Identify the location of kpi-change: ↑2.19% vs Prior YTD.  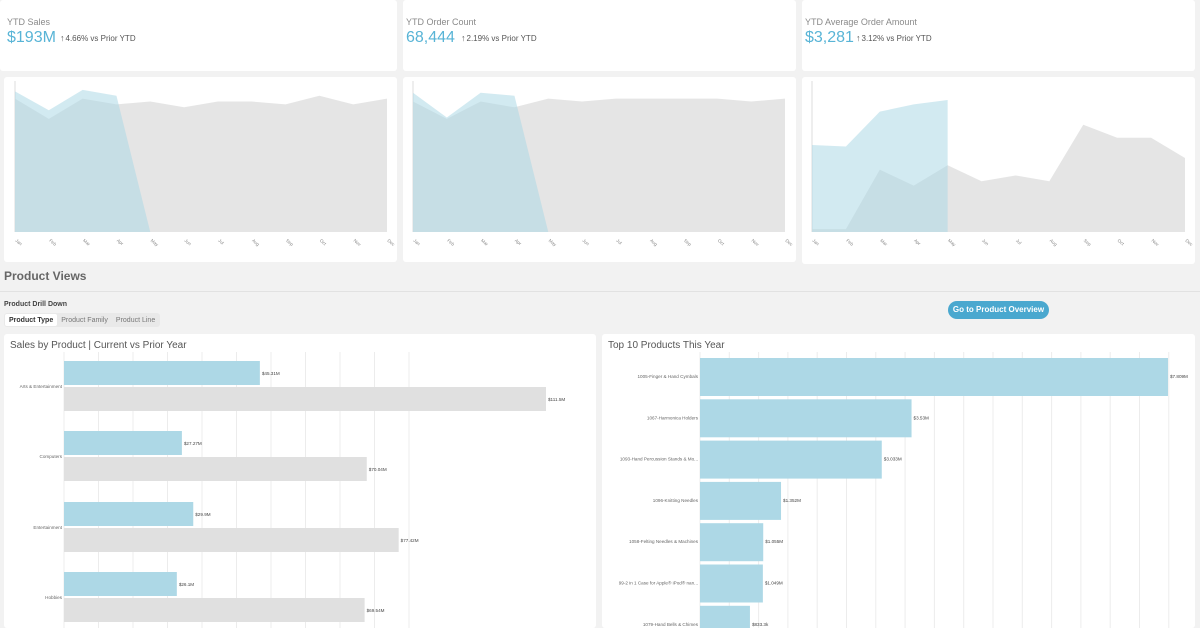
(499, 38).